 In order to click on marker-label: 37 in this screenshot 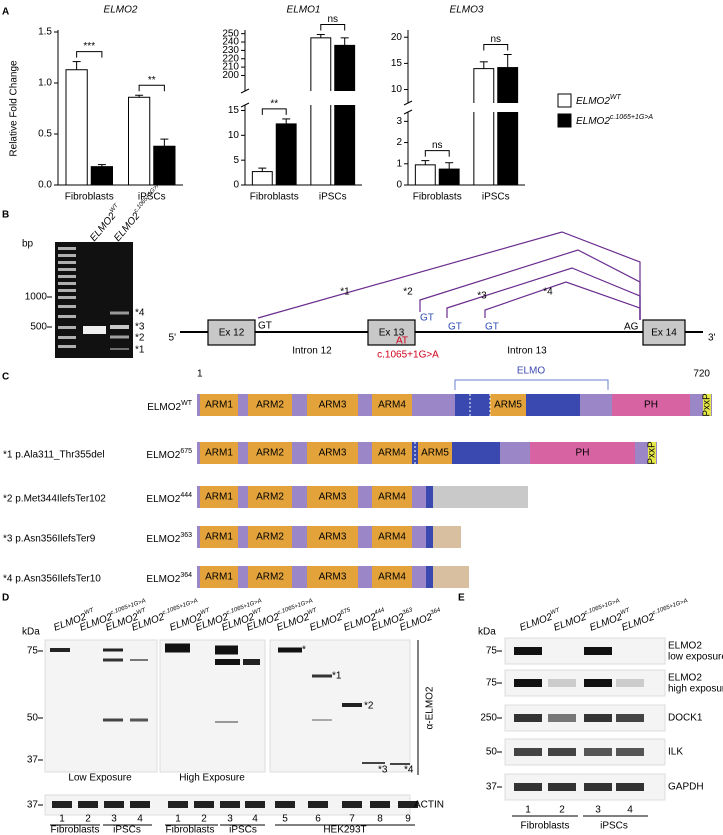, I will do `click(33, 805)`.